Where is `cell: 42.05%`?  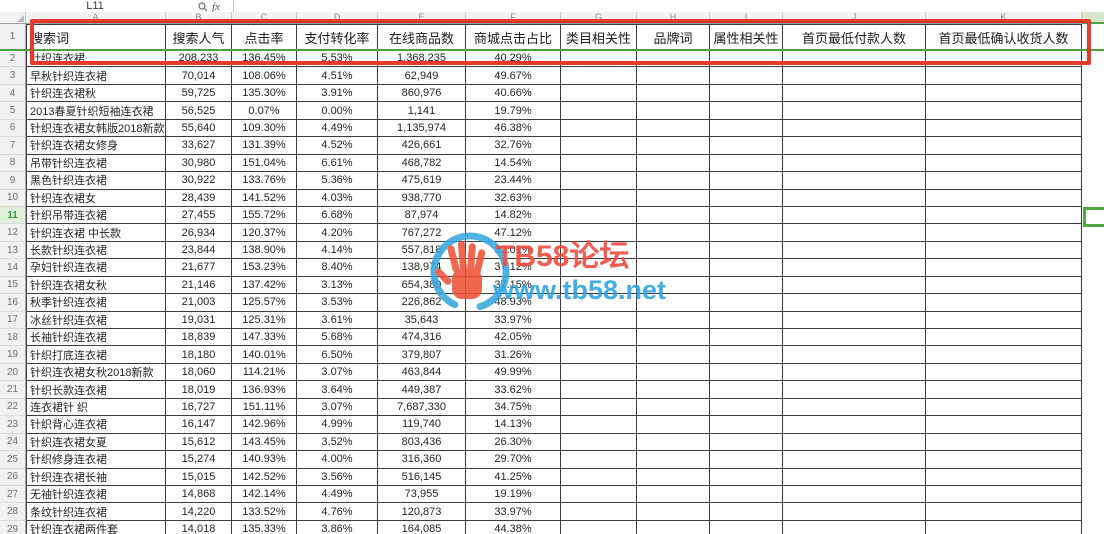 cell: 42.05% is located at coordinates (513, 338).